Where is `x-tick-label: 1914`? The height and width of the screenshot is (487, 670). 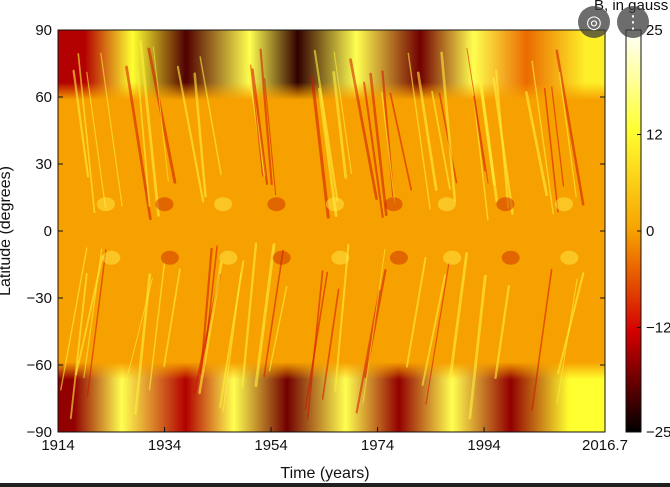
x-tick-label: 1914 is located at coordinates (57, 445).